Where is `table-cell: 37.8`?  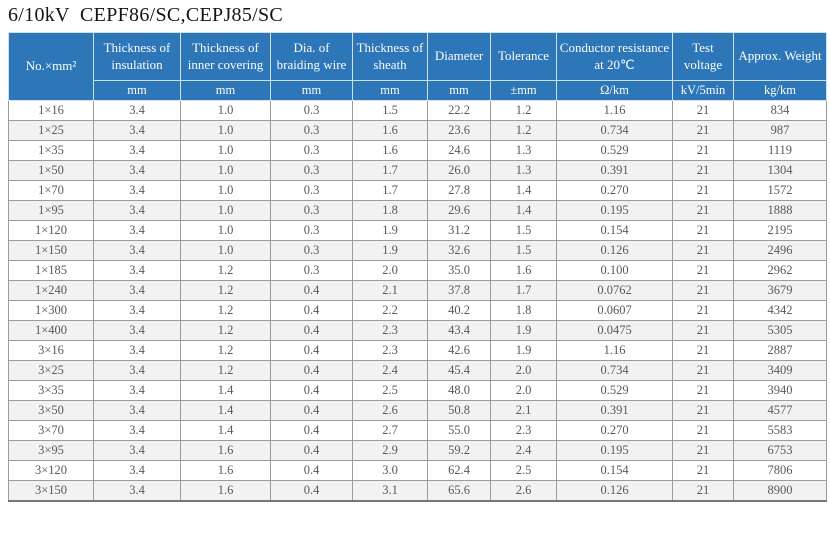
table-cell: 37.8 is located at coordinates (459, 290).